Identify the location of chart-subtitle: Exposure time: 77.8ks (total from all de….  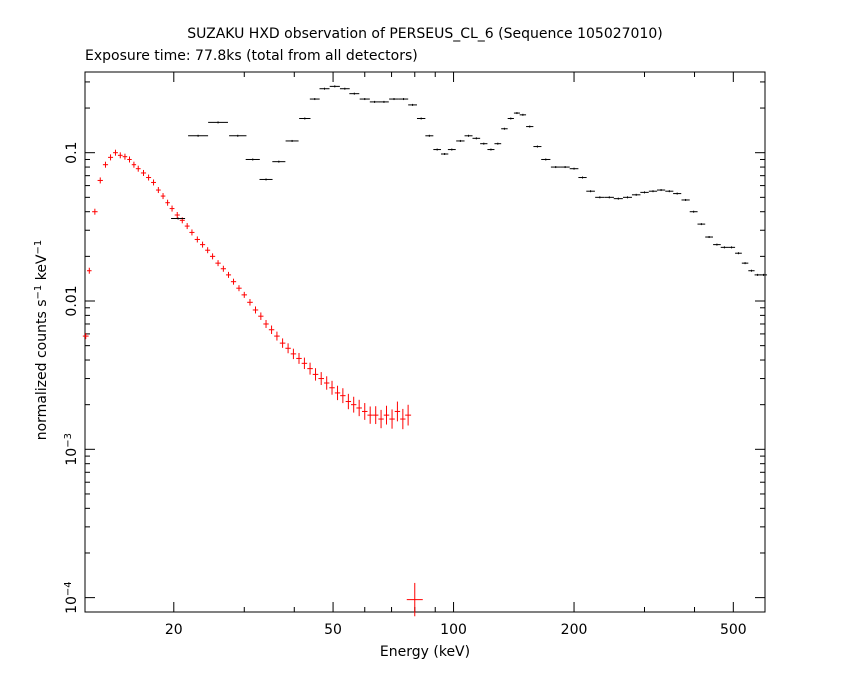
(251, 56).